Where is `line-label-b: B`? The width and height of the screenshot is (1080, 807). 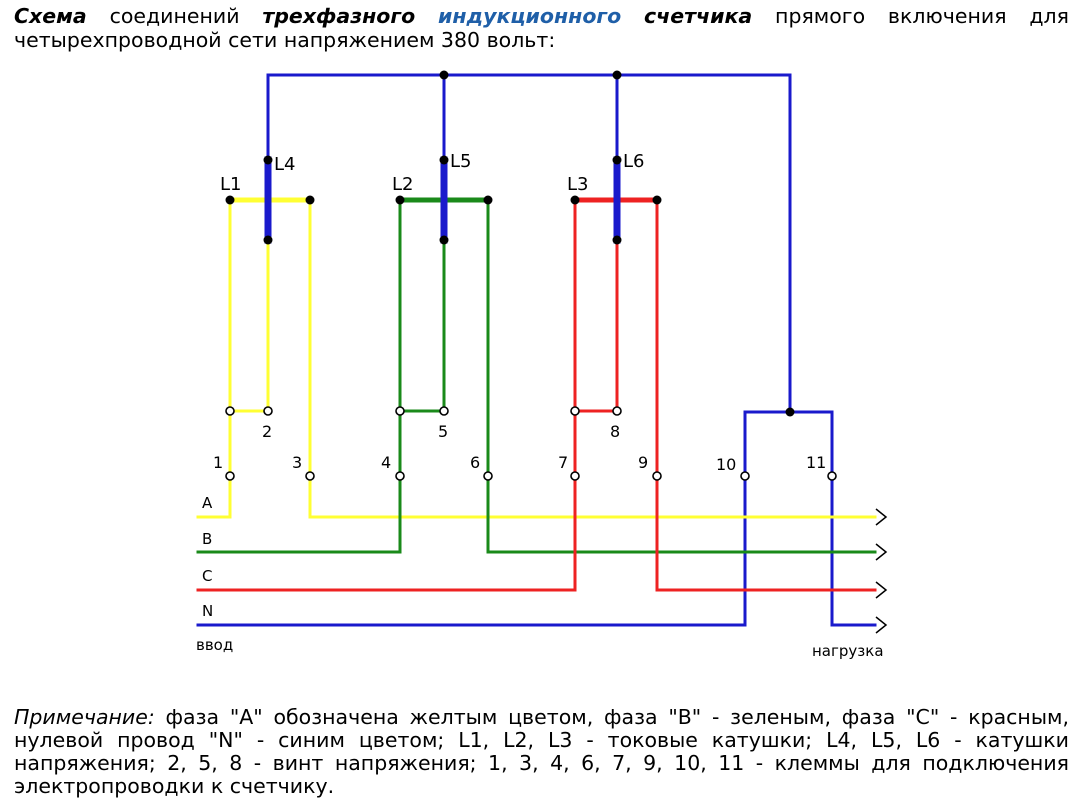 line-label-b: B is located at coordinates (207, 539).